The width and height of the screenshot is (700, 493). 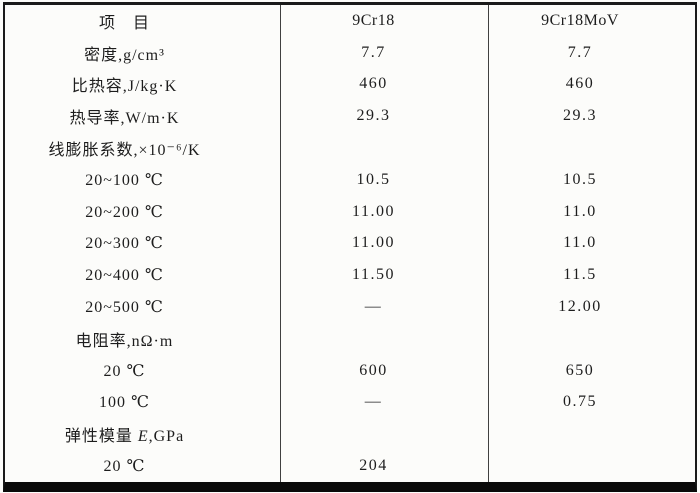 I want to click on row-label: 100 ℃, so click(x=143, y=402).